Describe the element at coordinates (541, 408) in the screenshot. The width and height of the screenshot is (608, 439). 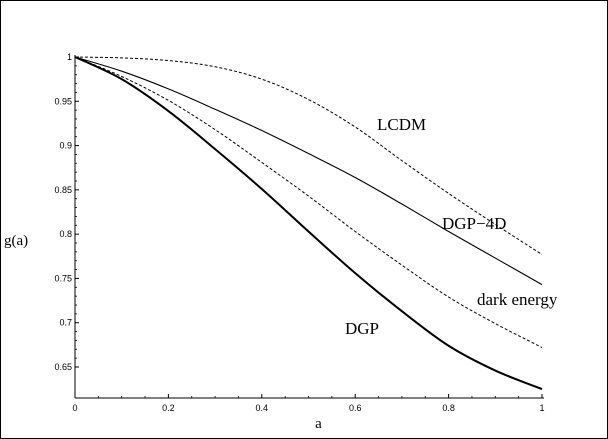
I see `x-tick-label: 1` at that location.